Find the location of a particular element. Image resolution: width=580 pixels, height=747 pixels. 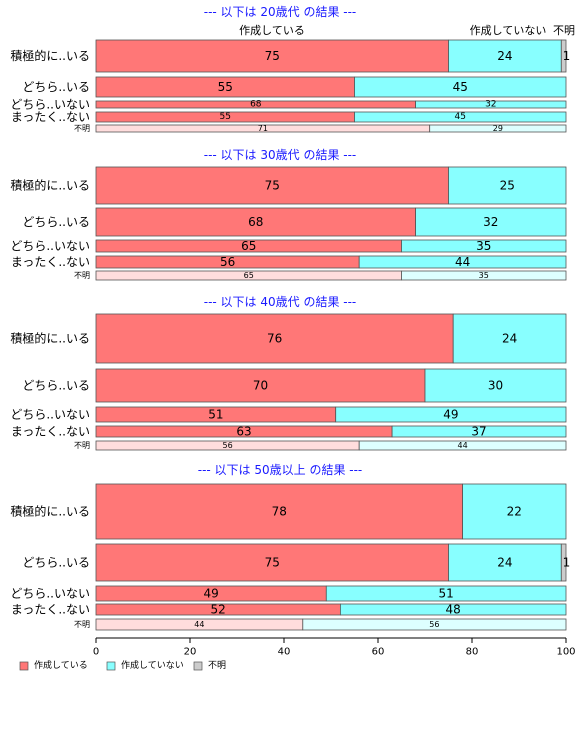

data-label: 29 is located at coordinates (498, 128).